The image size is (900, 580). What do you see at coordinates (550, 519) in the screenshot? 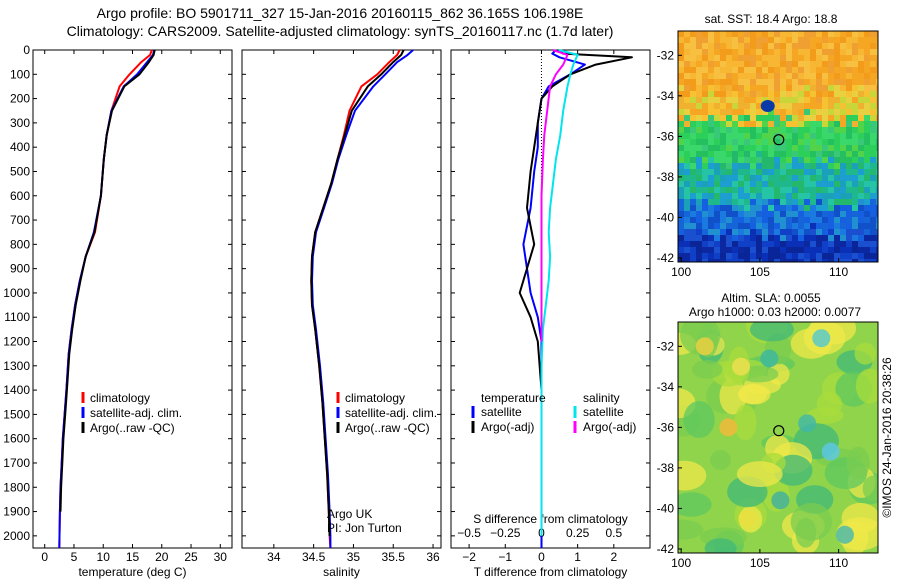
I see `top-x-axis-label: S difference from climatology` at bounding box center [550, 519].